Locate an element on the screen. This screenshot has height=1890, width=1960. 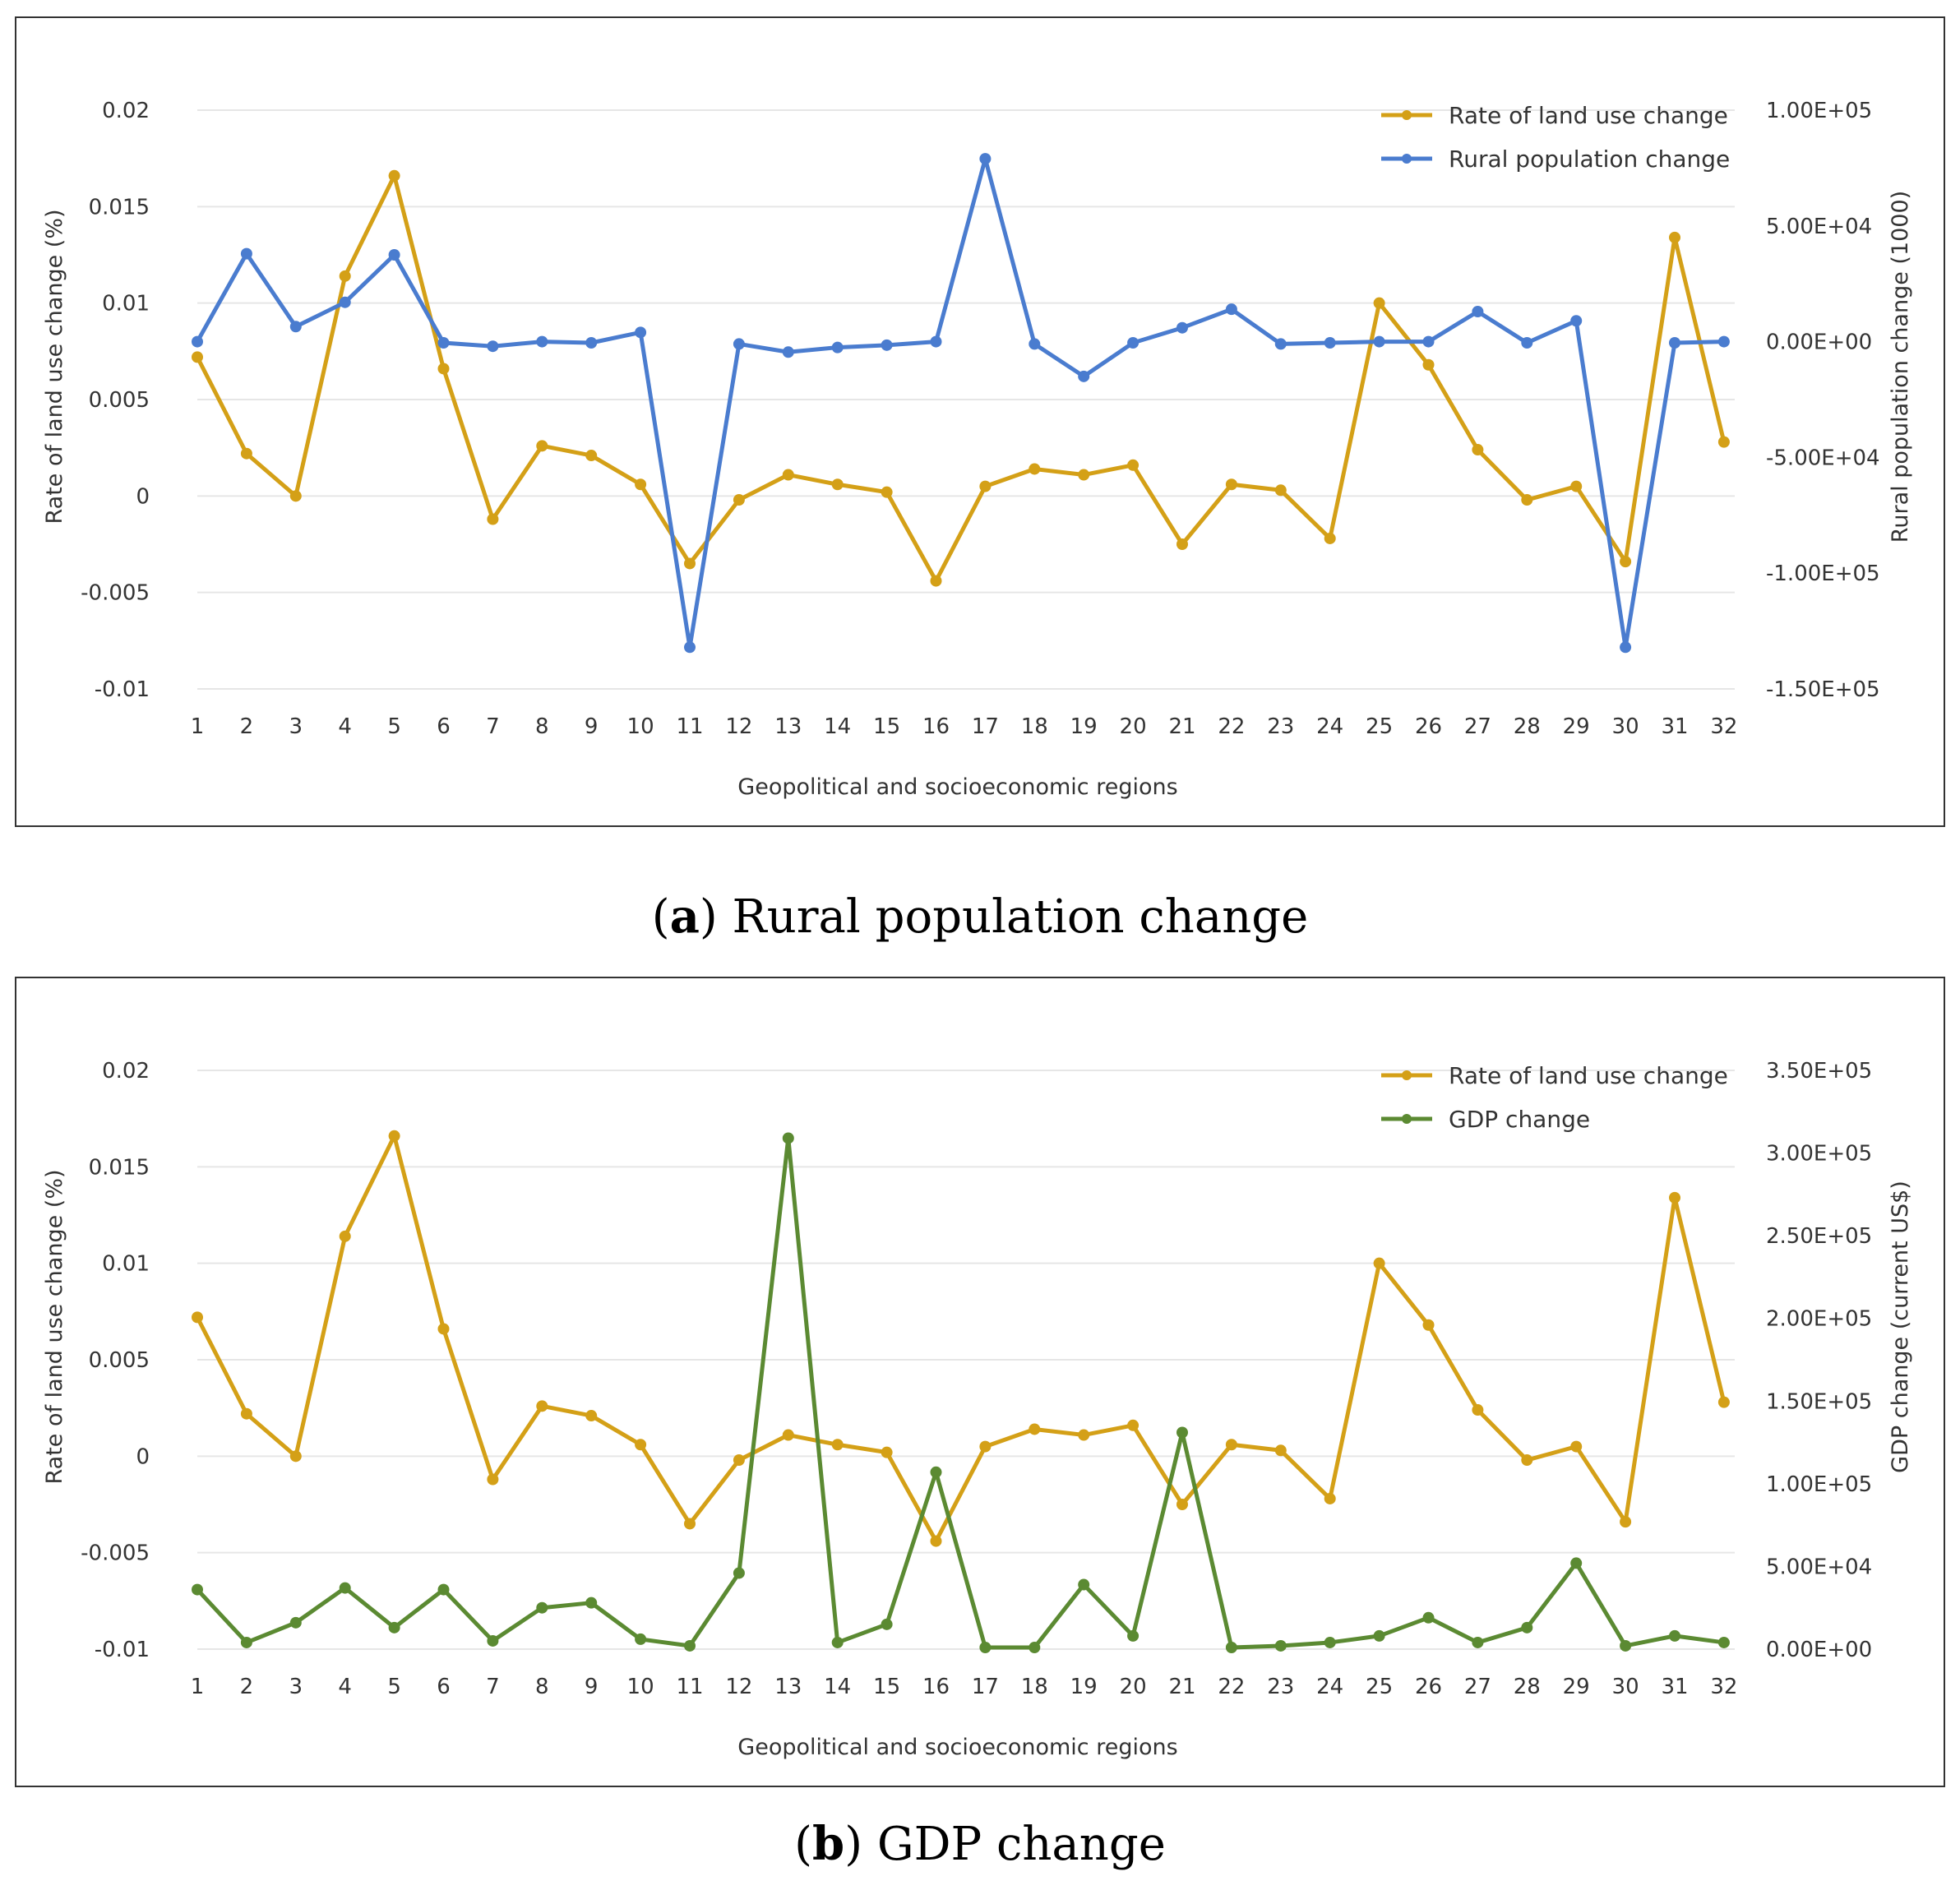
x-tick-label: 23 is located at coordinates (1280, 1687).